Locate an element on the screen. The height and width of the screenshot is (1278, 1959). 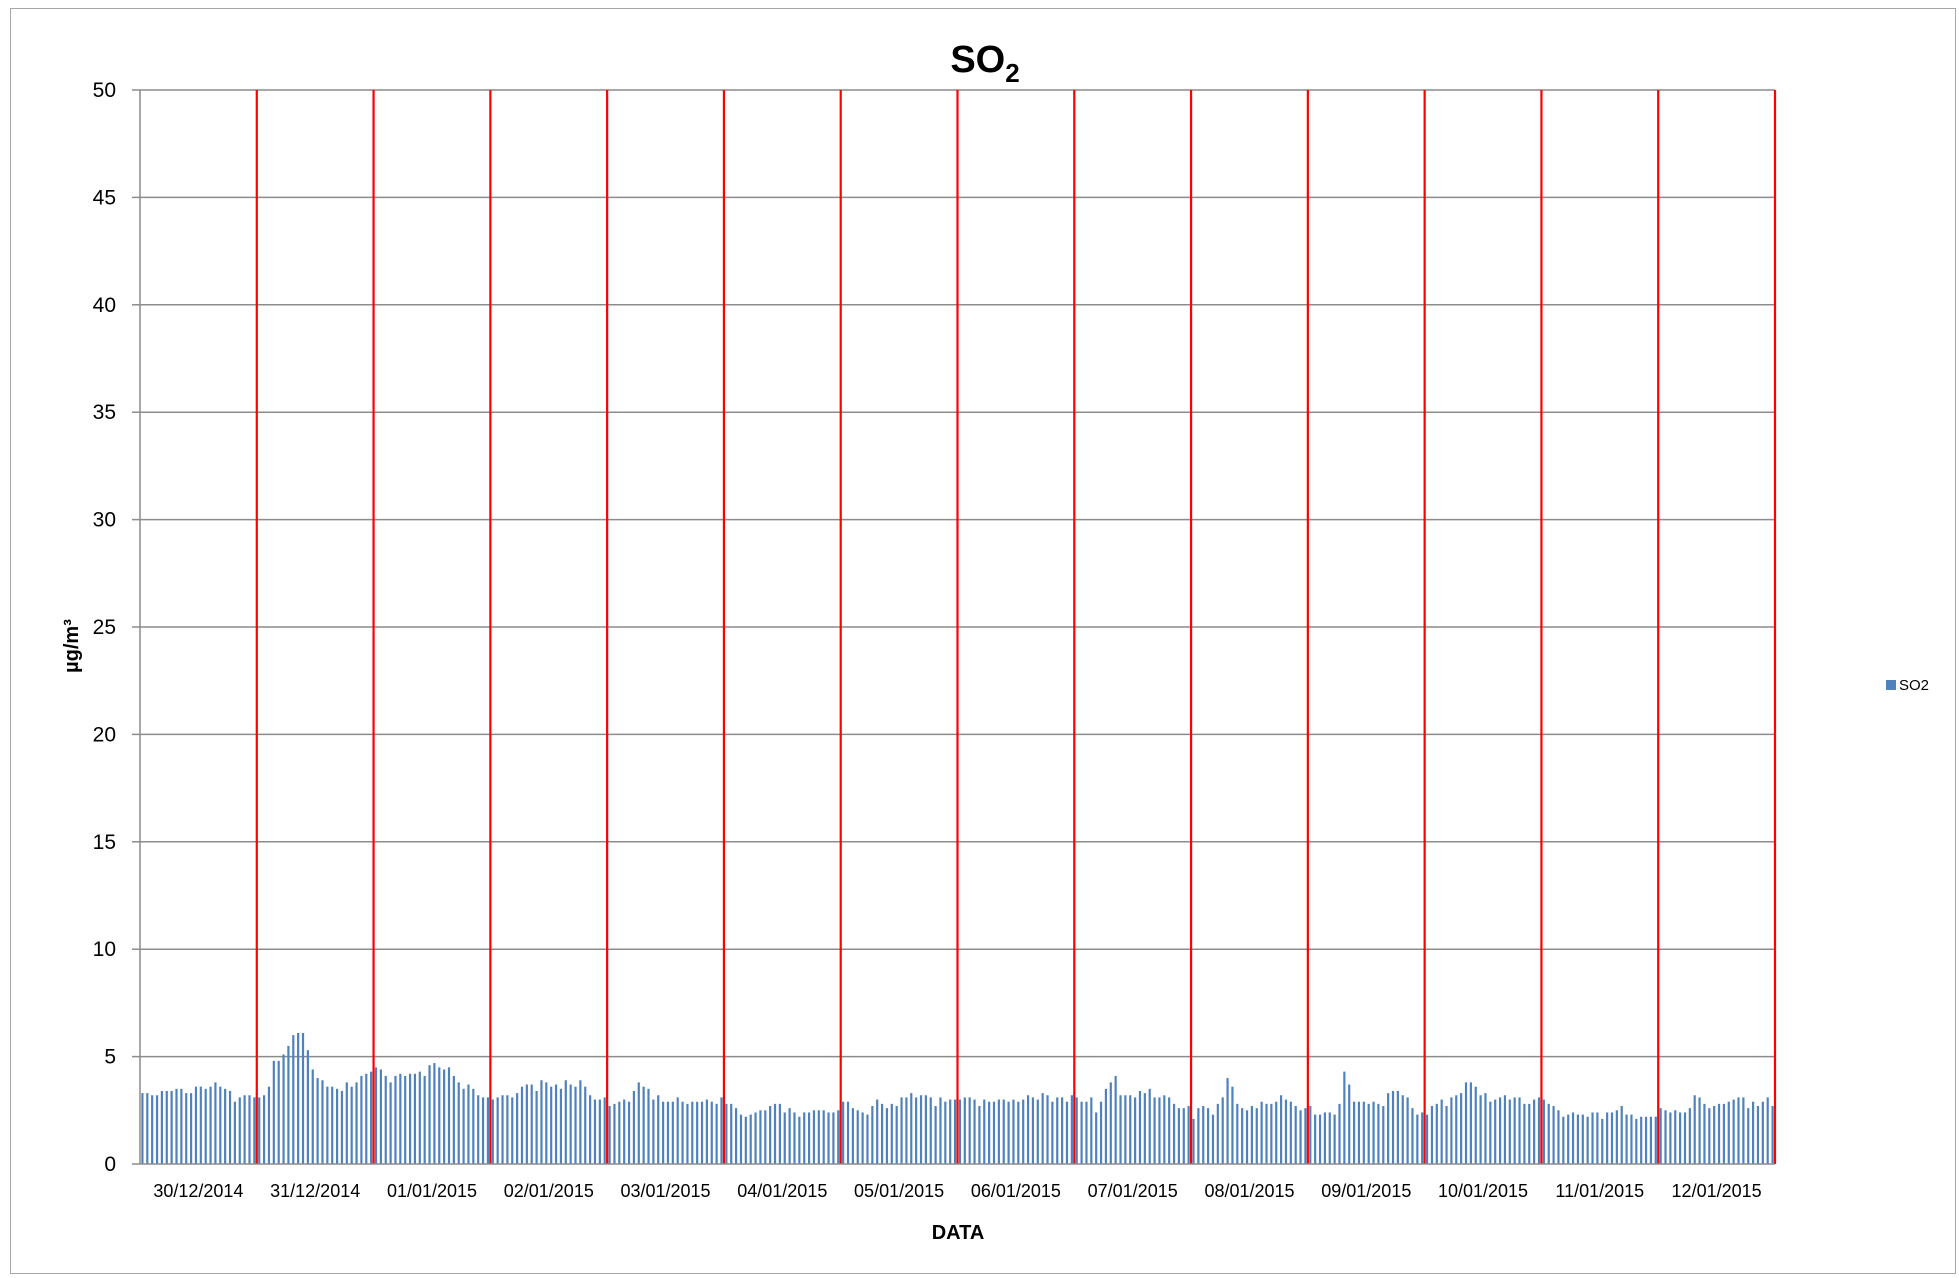
y-axis-title: µg/m³ is located at coordinates (72, 646).